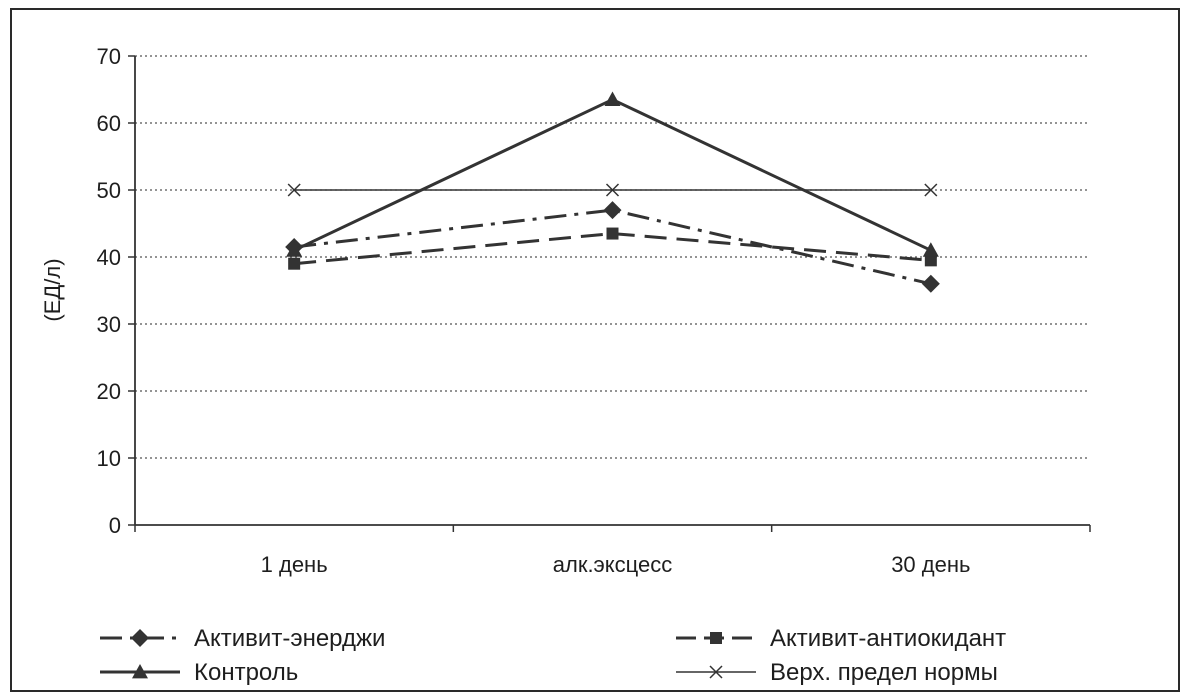 The height and width of the screenshot is (698, 1189). I want to click on x-tick-labels: 1 день алк.эксцесс 30 день, so click(616, 564).